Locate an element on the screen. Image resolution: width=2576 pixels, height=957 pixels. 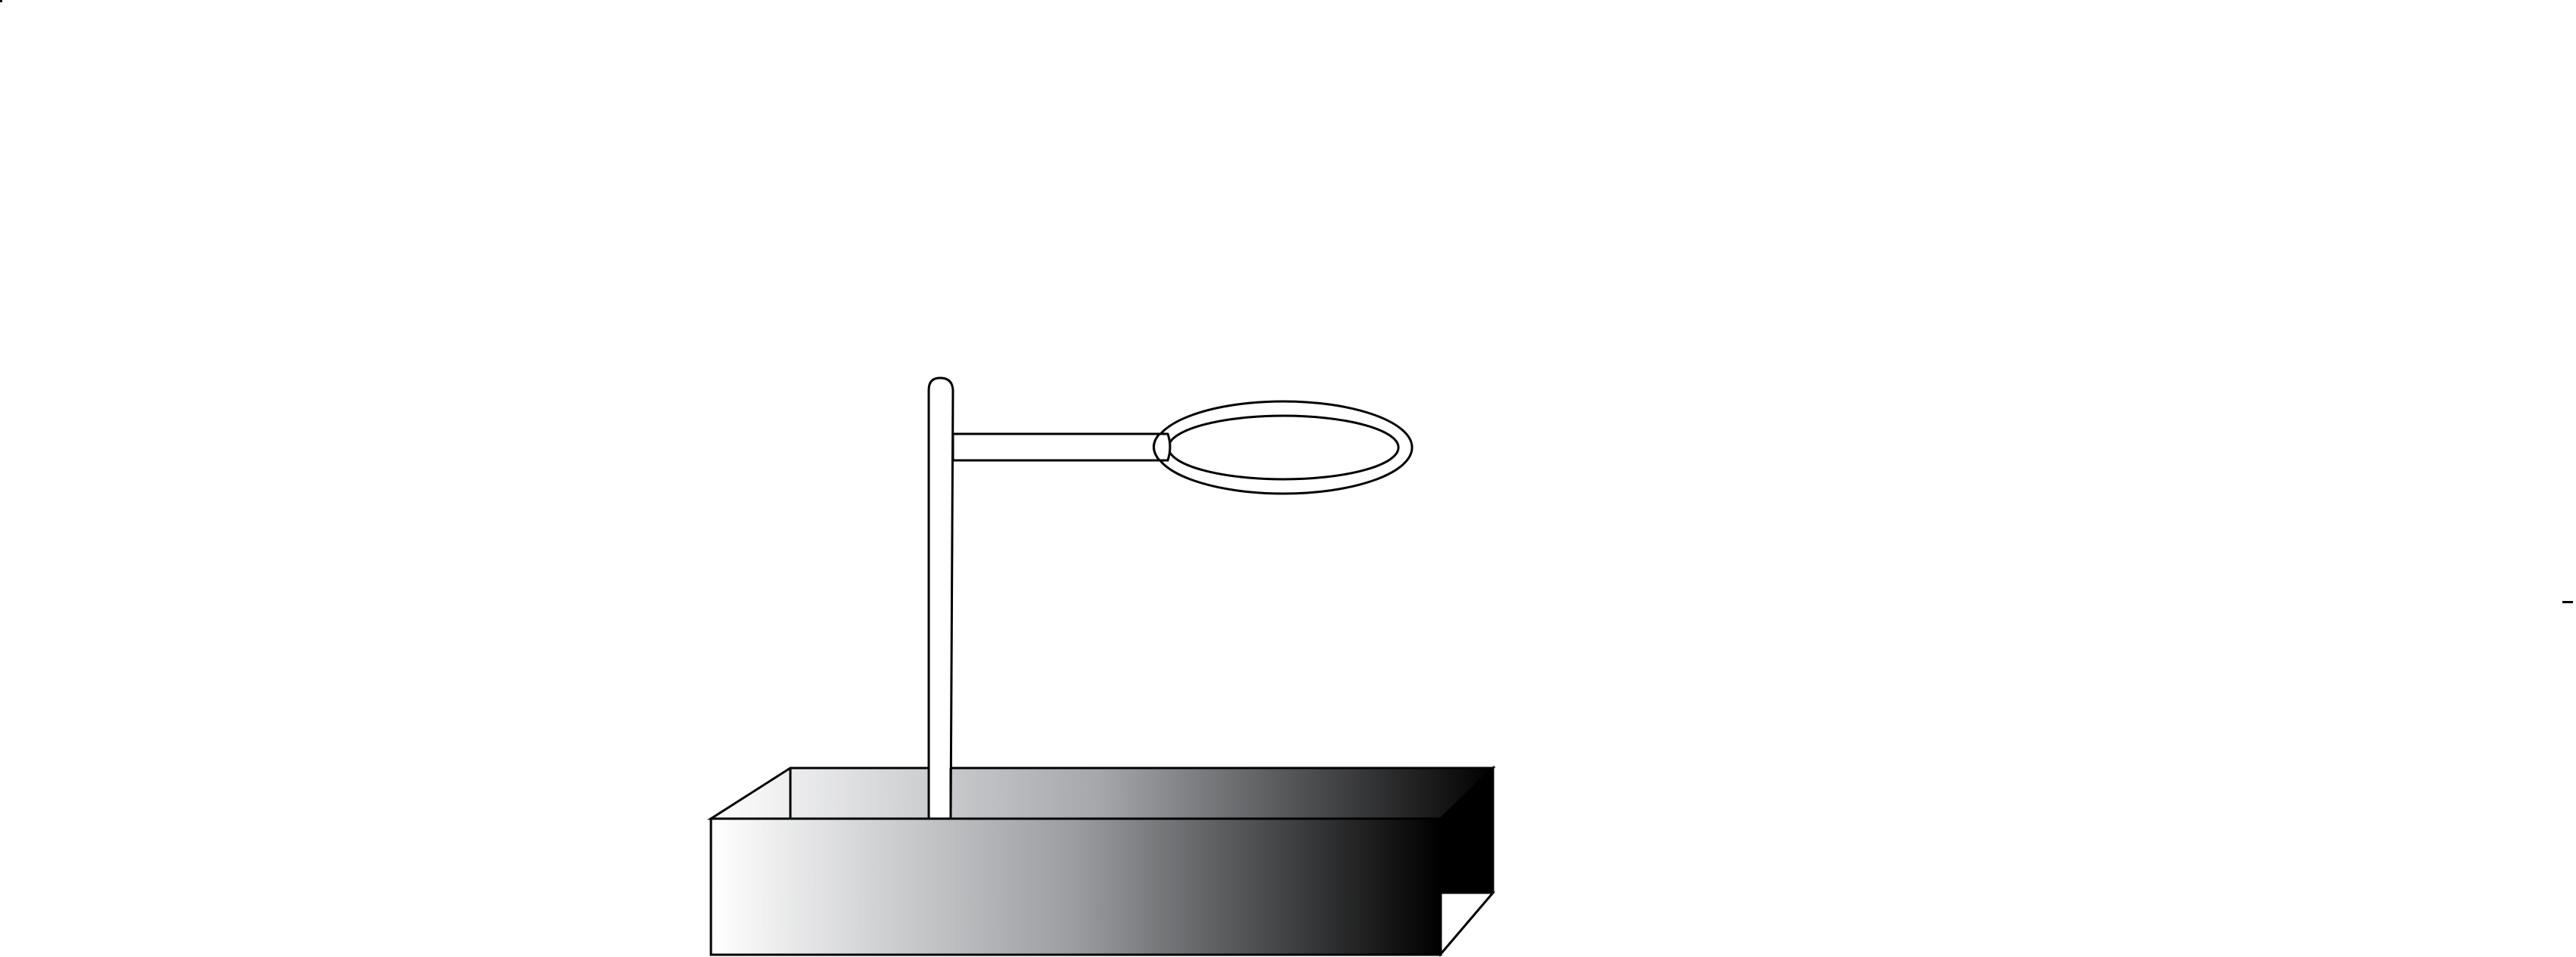
support-ring-inner is located at coordinates (1283, 447).